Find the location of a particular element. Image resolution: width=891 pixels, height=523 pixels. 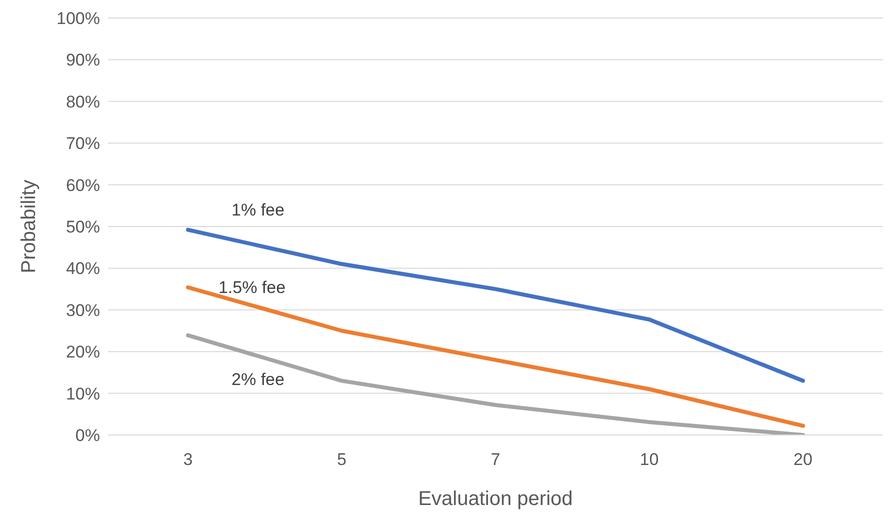

y-tick-label: 0% is located at coordinates (87, 436).